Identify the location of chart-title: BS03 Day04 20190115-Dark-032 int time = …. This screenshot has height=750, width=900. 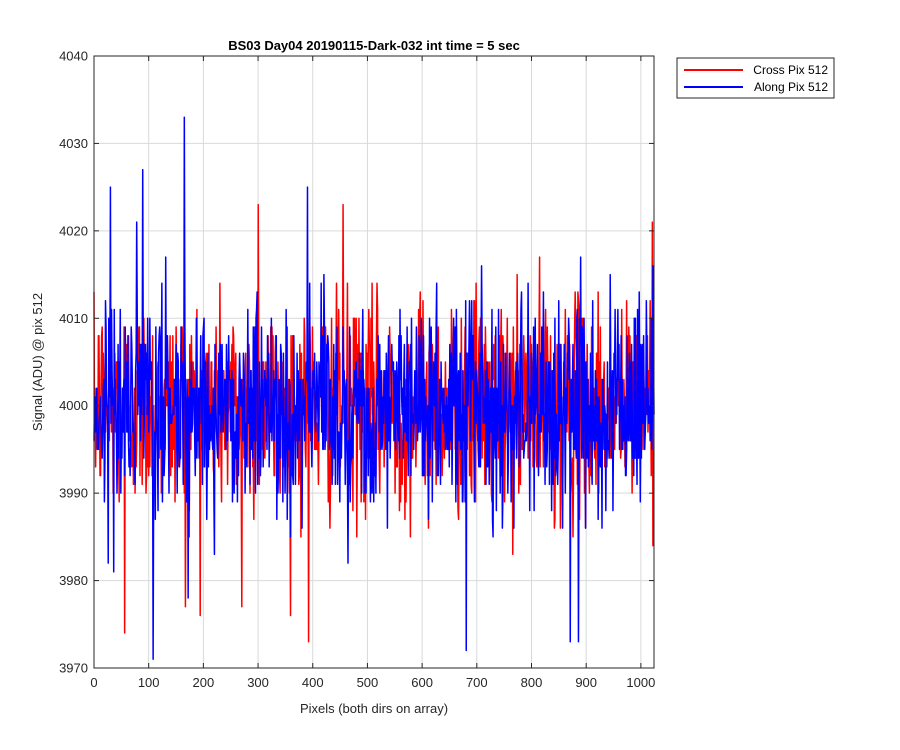
(374, 45).